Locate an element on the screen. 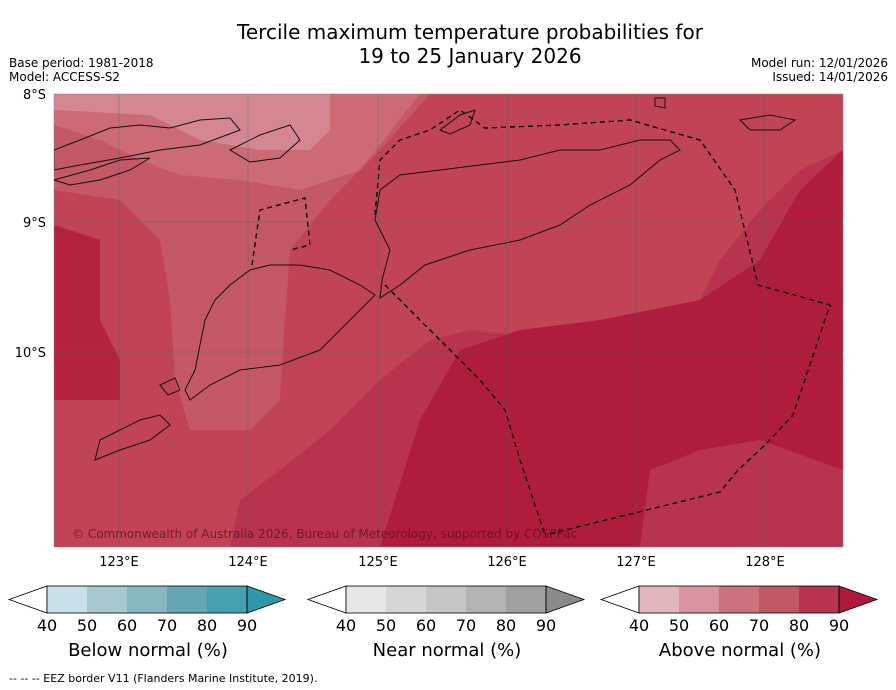 The image size is (896, 690). base-period: Base period: 1981-2018 is located at coordinates (81, 63).